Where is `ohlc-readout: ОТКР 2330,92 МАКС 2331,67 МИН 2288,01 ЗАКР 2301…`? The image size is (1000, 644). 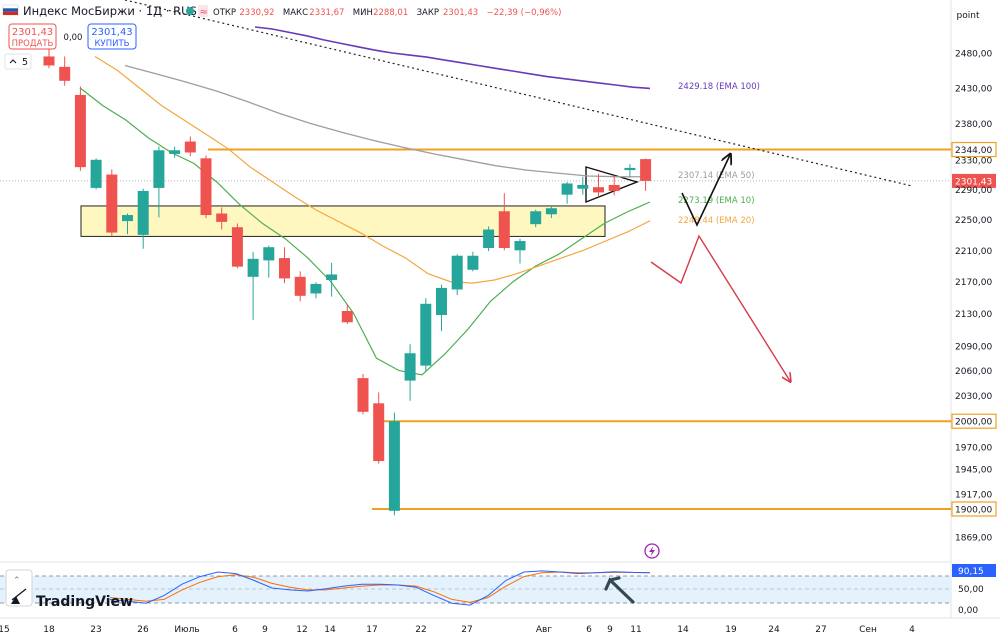 ohlc-readout: ОТКР 2330,92 МАКС 2331,67 МИН 2288,01 ЗАКР 2301… is located at coordinates (387, 13).